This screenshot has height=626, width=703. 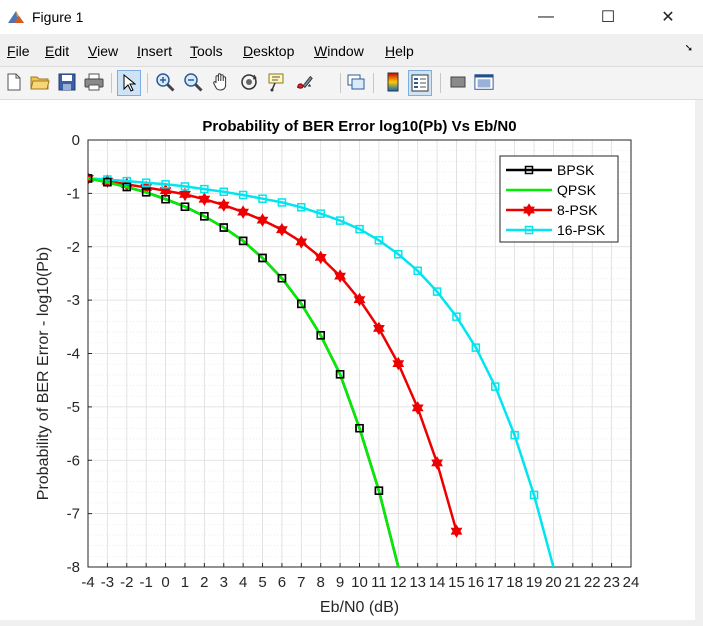 What do you see at coordinates (206, 51) in the screenshot?
I see `menu-tools: Tools` at bounding box center [206, 51].